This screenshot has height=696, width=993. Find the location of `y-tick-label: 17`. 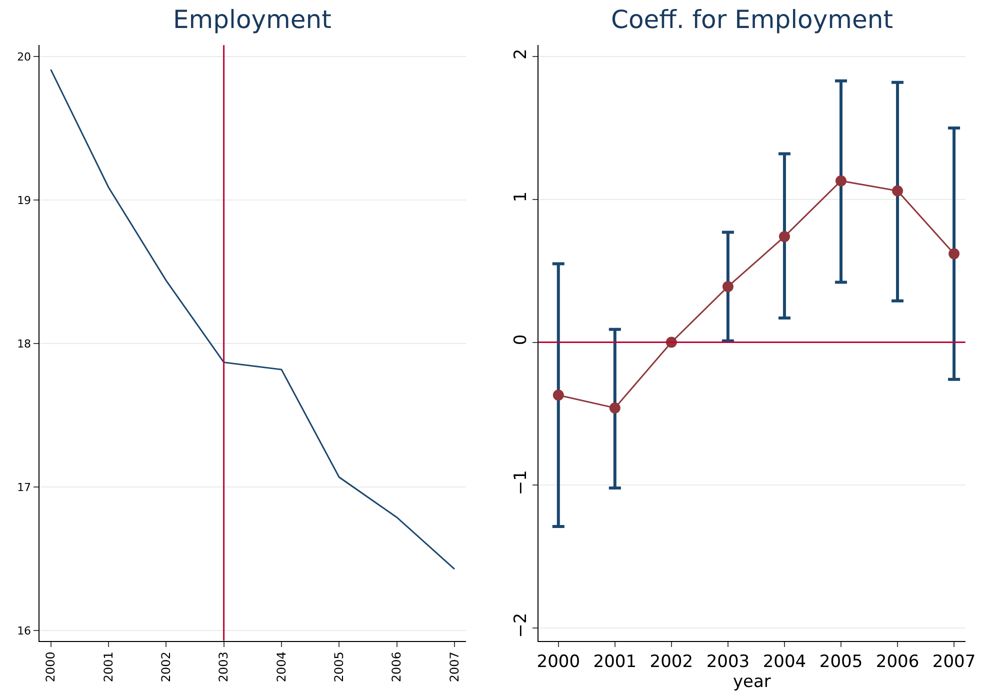

y-tick-label: 17 is located at coordinates (24, 487).